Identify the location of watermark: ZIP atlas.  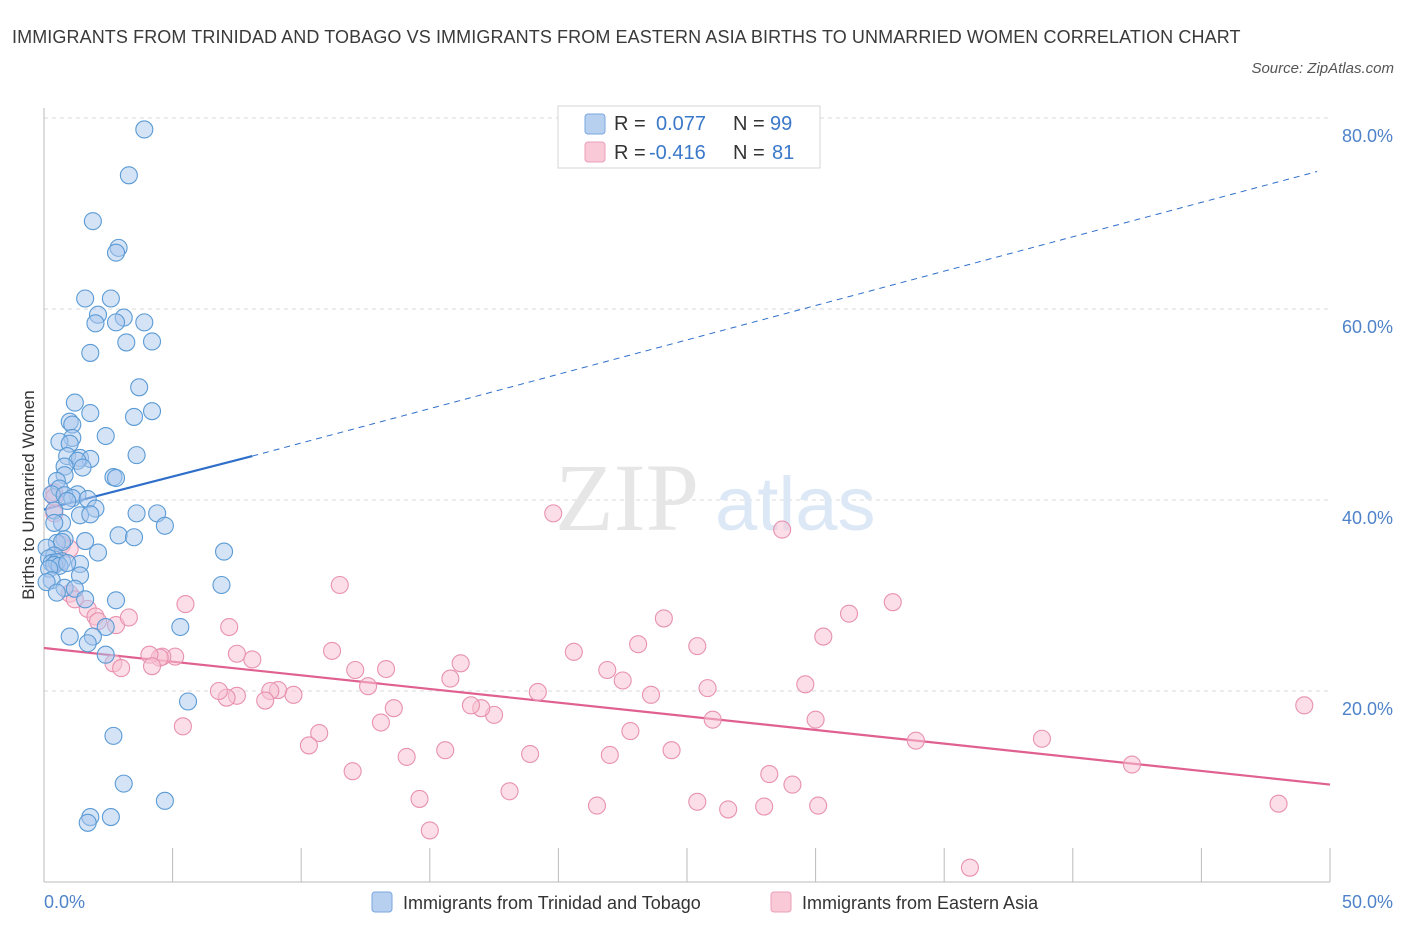
(715, 497).